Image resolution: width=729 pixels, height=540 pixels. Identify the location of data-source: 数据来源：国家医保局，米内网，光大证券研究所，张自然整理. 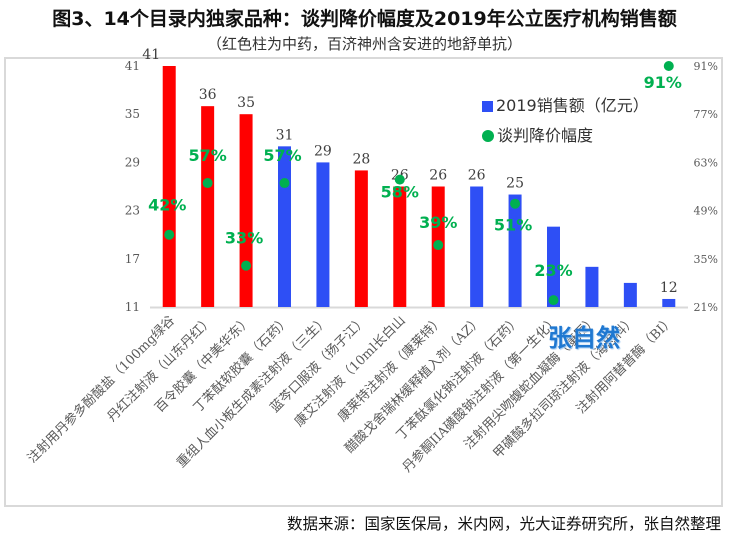
(503, 524).